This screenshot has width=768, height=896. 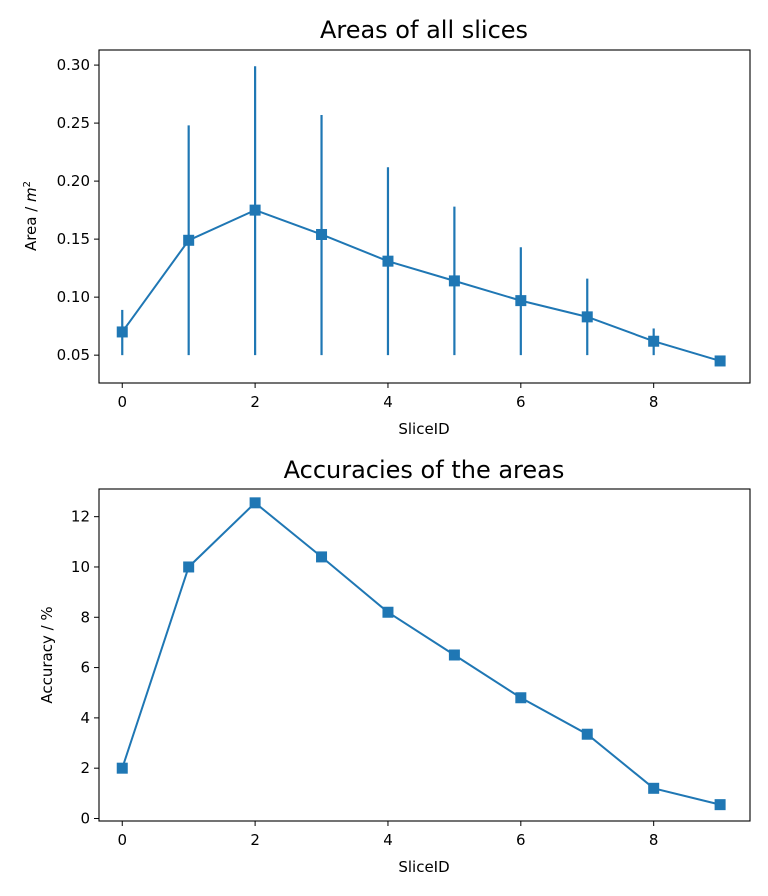 I want to click on chart-title: Areas of all slices, so click(x=424, y=30).